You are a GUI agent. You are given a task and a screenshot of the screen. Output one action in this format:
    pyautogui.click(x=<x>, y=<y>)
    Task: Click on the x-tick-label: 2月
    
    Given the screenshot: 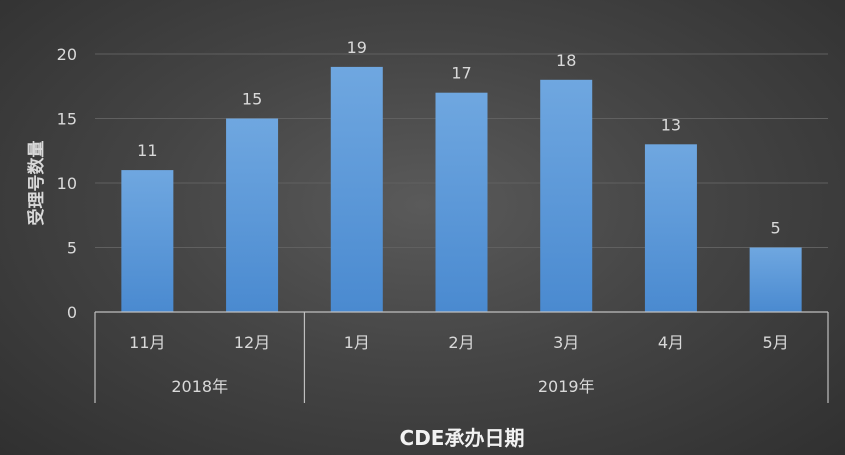 What is the action you would take?
    pyautogui.click(x=461, y=342)
    